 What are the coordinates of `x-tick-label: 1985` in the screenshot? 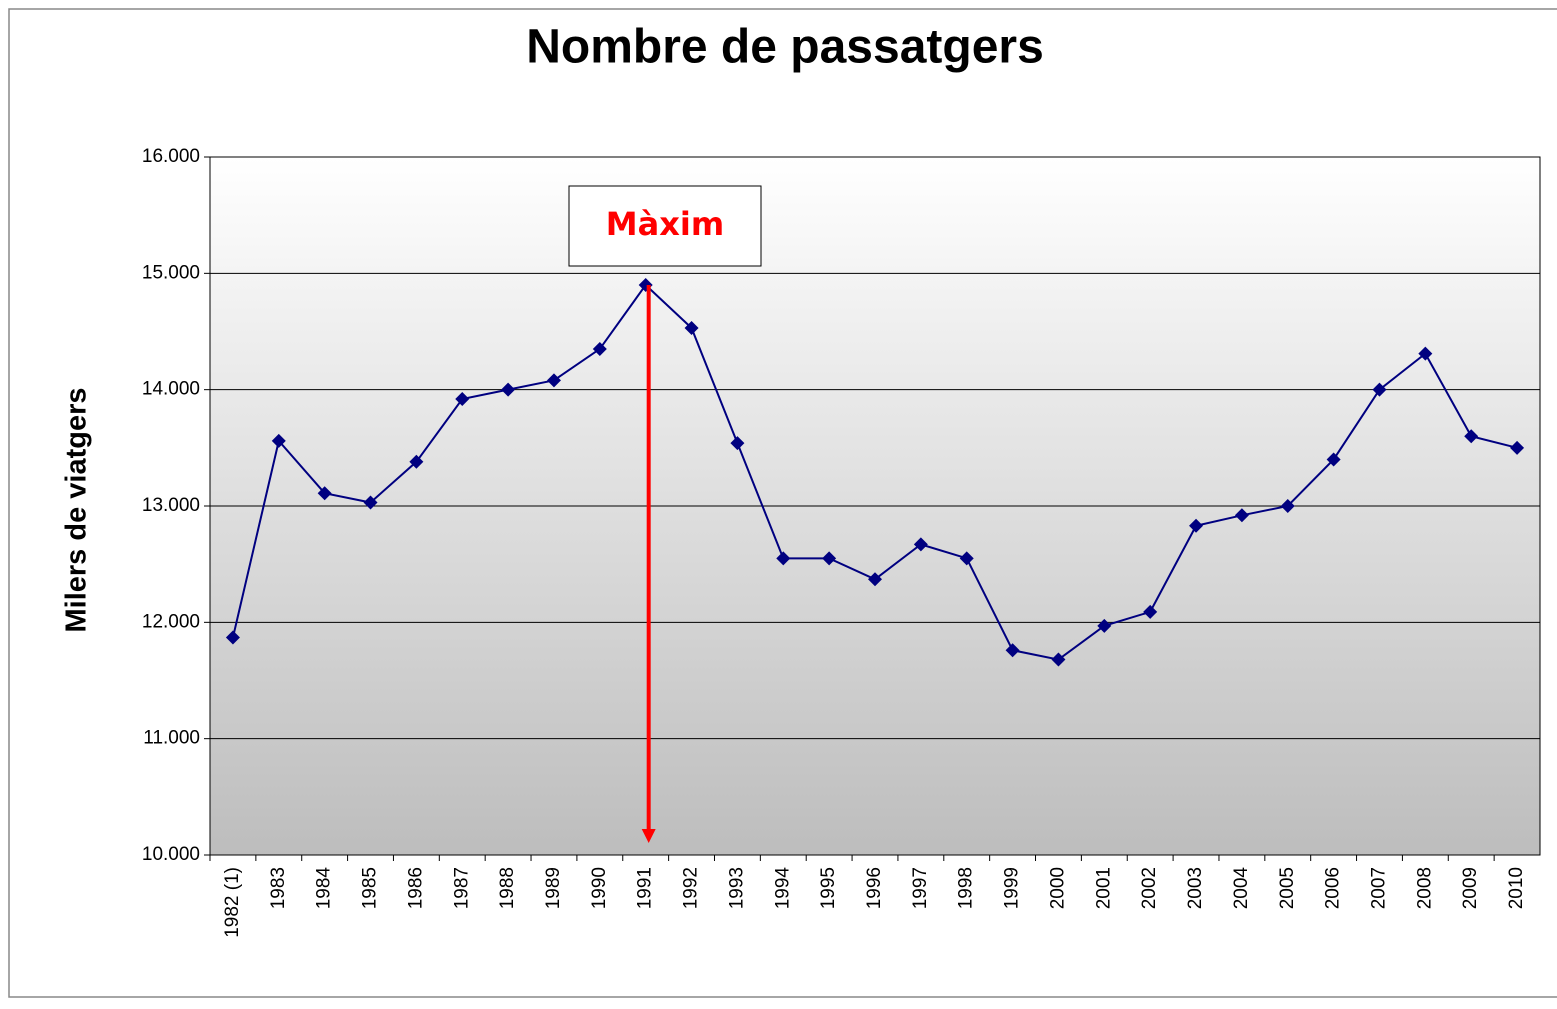 It's located at (370, 888).